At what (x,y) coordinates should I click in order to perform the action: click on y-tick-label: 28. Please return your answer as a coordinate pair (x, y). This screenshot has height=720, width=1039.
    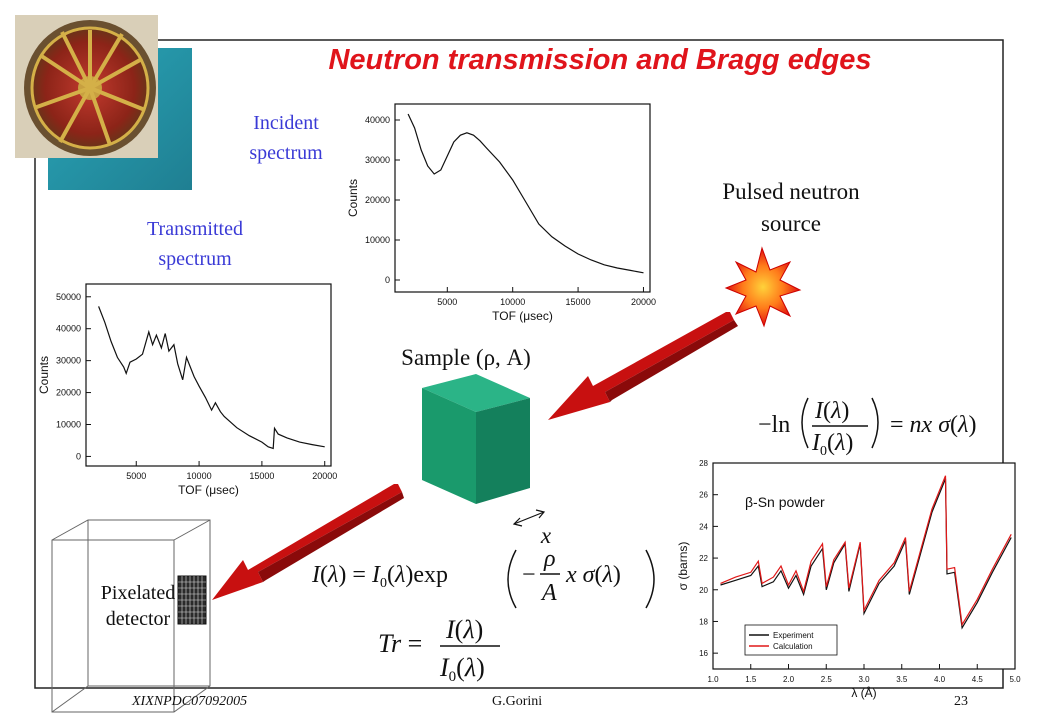
    Looking at the image, I should click on (703, 463).